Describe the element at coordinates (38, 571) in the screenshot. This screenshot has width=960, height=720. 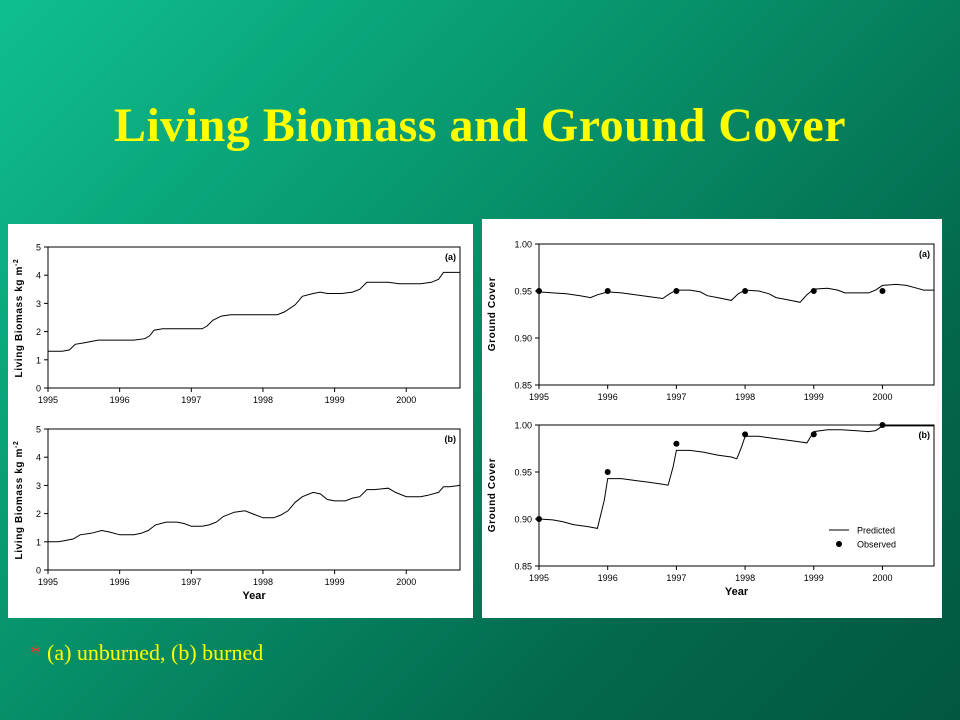
I see `biomass-b-y-tick-label: 0` at that location.